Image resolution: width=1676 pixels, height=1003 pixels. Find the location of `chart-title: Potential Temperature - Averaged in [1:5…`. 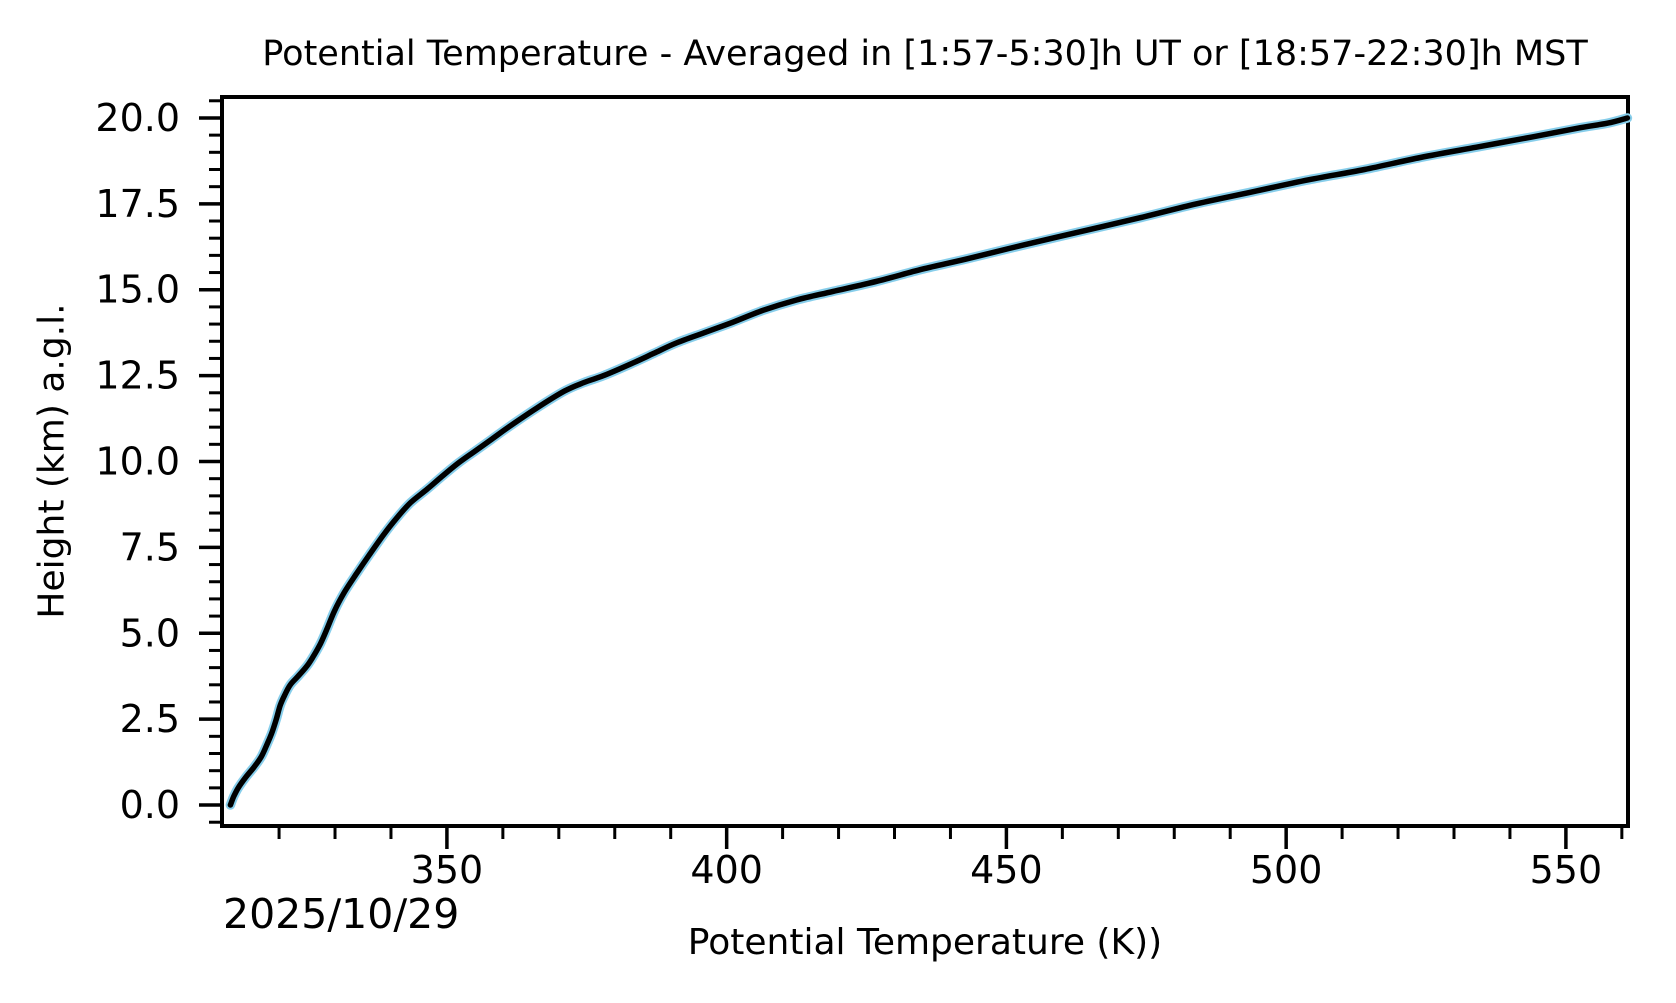

chart-title: Potential Temperature - Averaged in [1:5… is located at coordinates (925, 54).